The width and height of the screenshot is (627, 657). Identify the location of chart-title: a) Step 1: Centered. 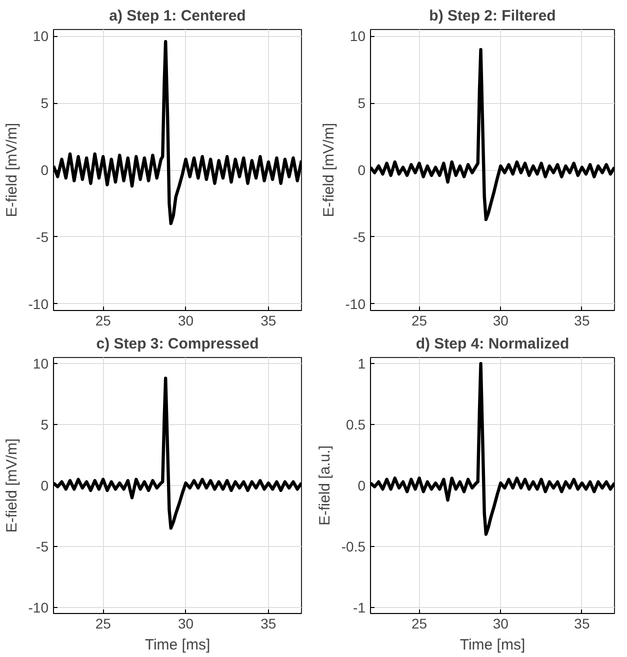
(177, 16).